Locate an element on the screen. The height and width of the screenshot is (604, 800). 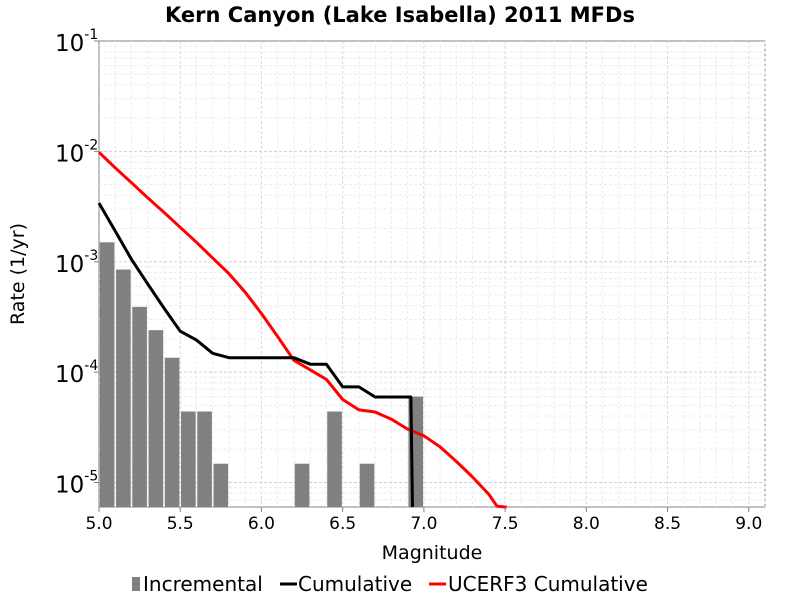
y-tick-label: 10⁻⁴ is located at coordinates (76, 373).